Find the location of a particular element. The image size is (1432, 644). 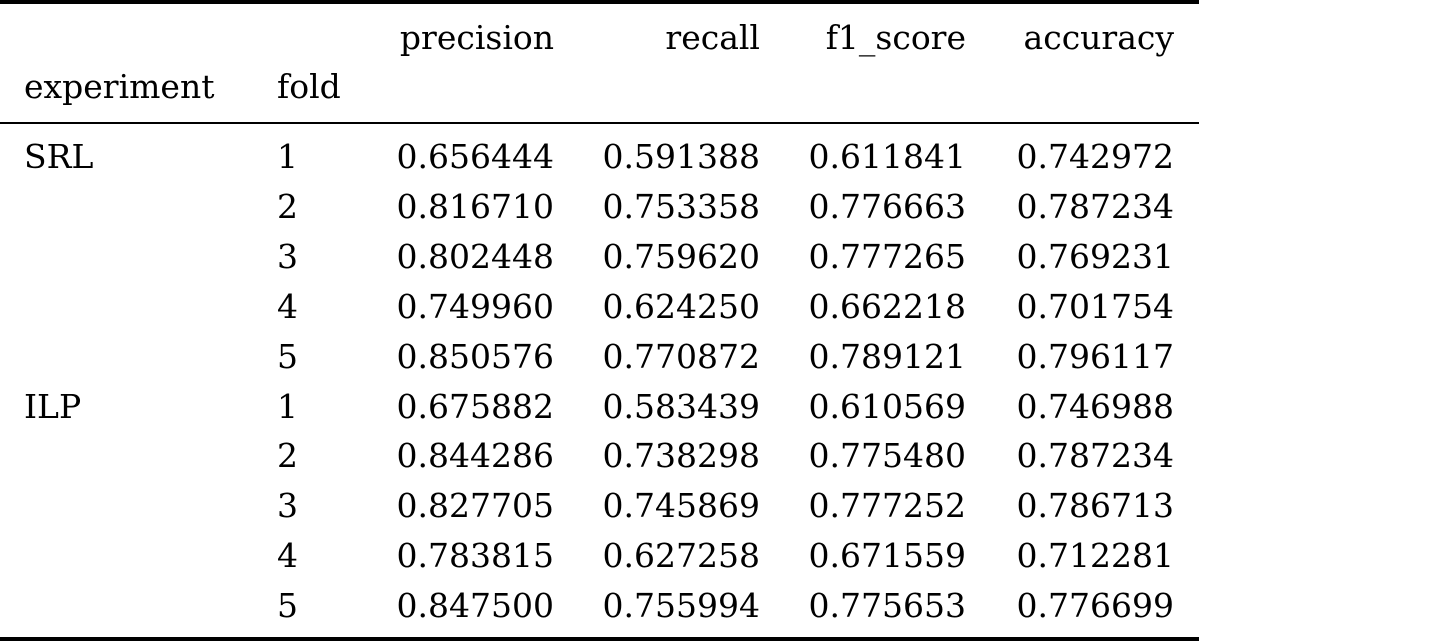

precision-cell: 0.802448 is located at coordinates (475, 256).